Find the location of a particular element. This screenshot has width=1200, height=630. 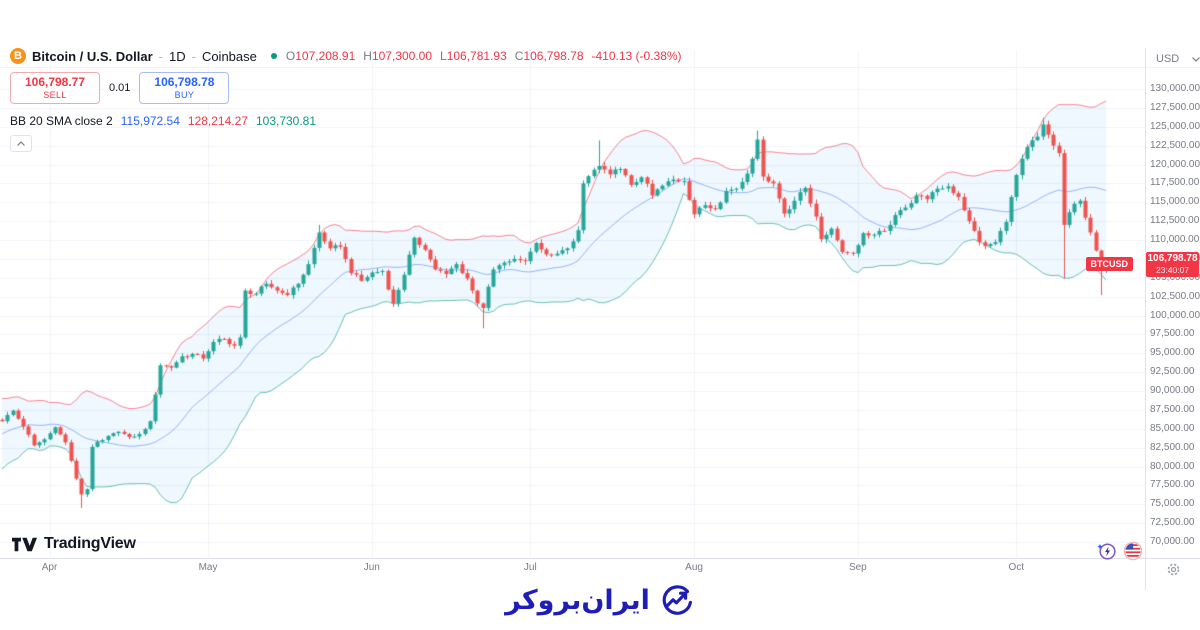

currency-label: USD is located at coordinates (1168, 59).